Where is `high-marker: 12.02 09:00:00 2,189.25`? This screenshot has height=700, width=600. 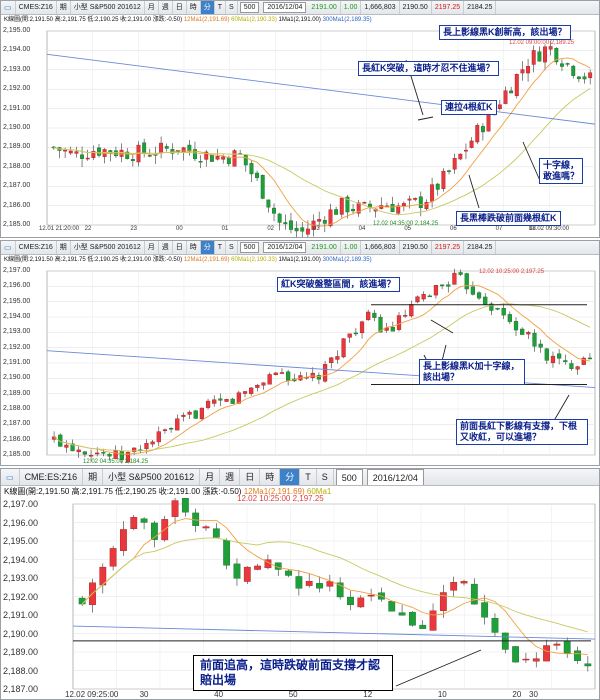 high-marker: 12.02 09:00:00 2,189.25 is located at coordinates (542, 43).